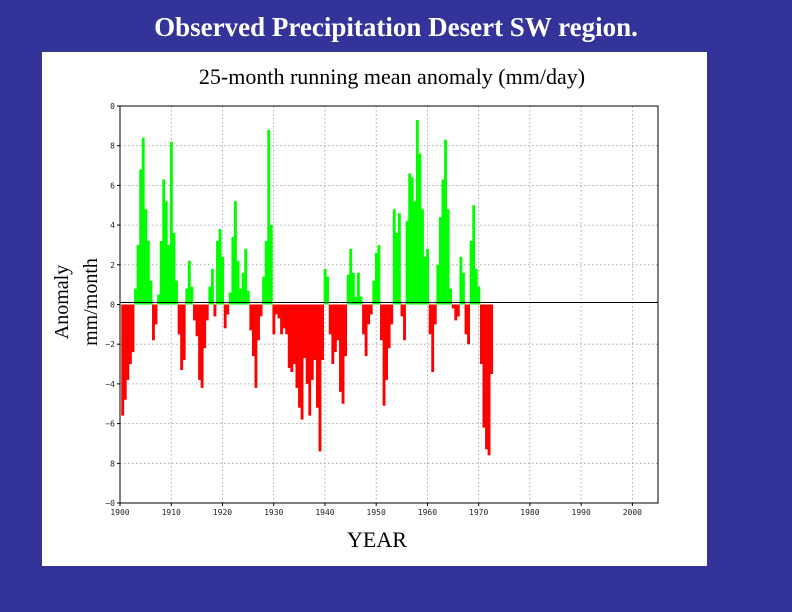  What do you see at coordinates (376, 512) in the screenshot?
I see `x-tick-label: 1950` at bounding box center [376, 512].